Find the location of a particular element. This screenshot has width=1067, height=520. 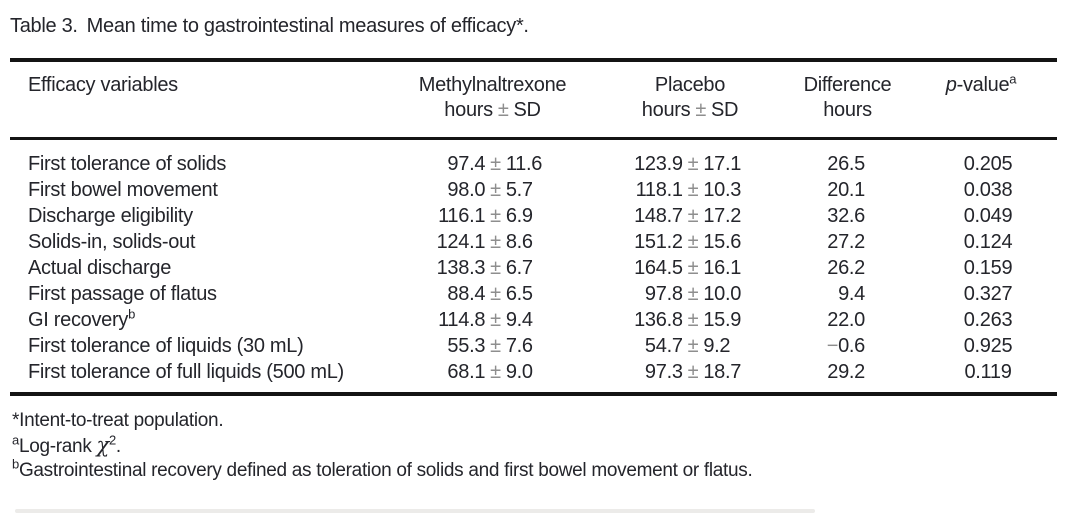

footnote-log-rank: aLog-rank χ2. is located at coordinates (66, 444).